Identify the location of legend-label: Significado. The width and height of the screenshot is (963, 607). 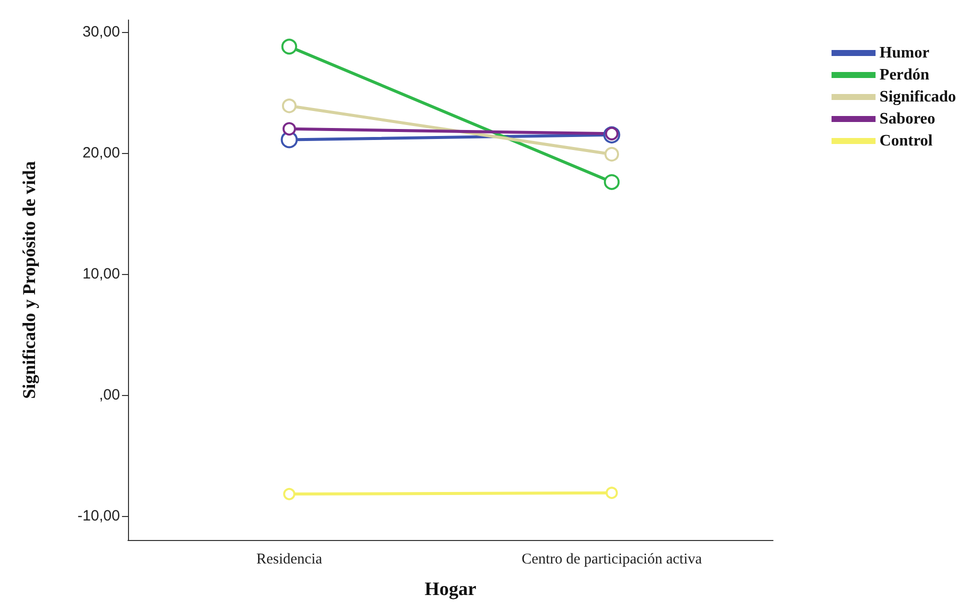
(918, 97).